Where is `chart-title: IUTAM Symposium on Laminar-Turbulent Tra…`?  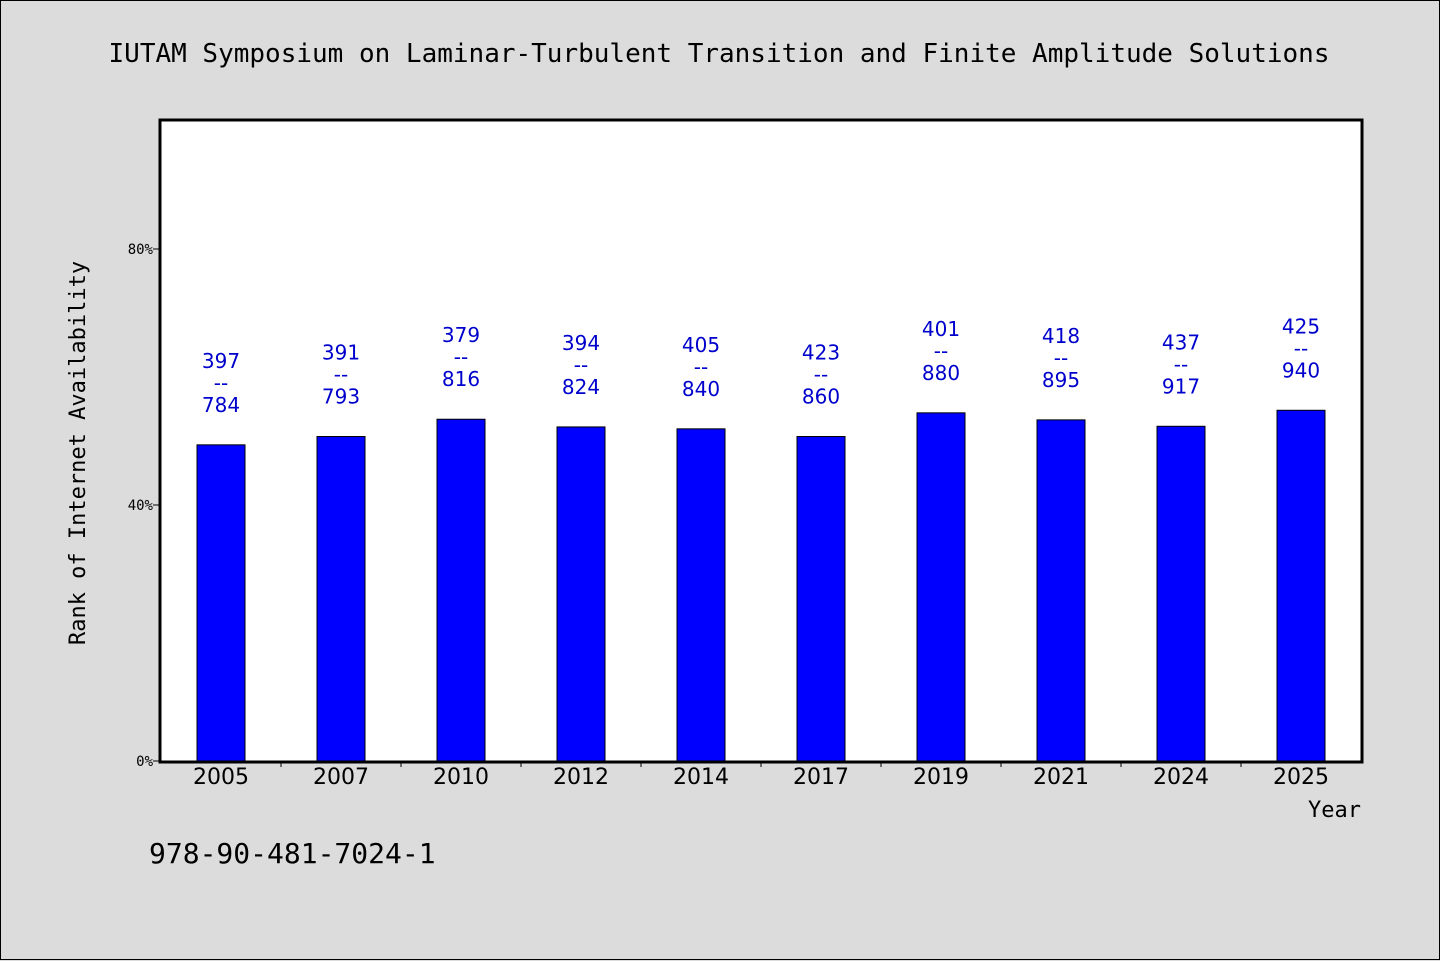
chart-title: IUTAM Symposium on Laminar-Turbulent Tra… is located at coordinates (719, 54).